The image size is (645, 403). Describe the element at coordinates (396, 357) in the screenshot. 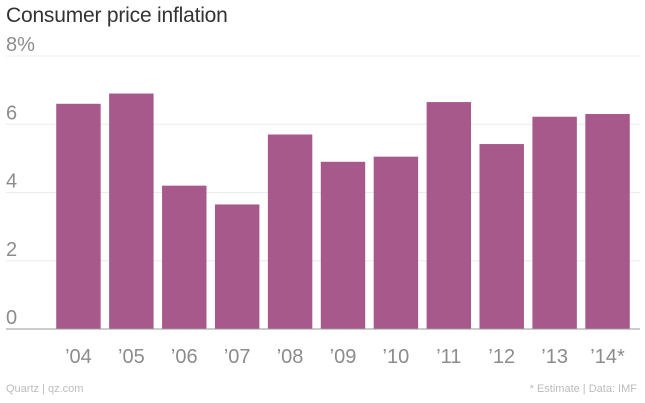

I see `x-tick-label: ’10` at that location.